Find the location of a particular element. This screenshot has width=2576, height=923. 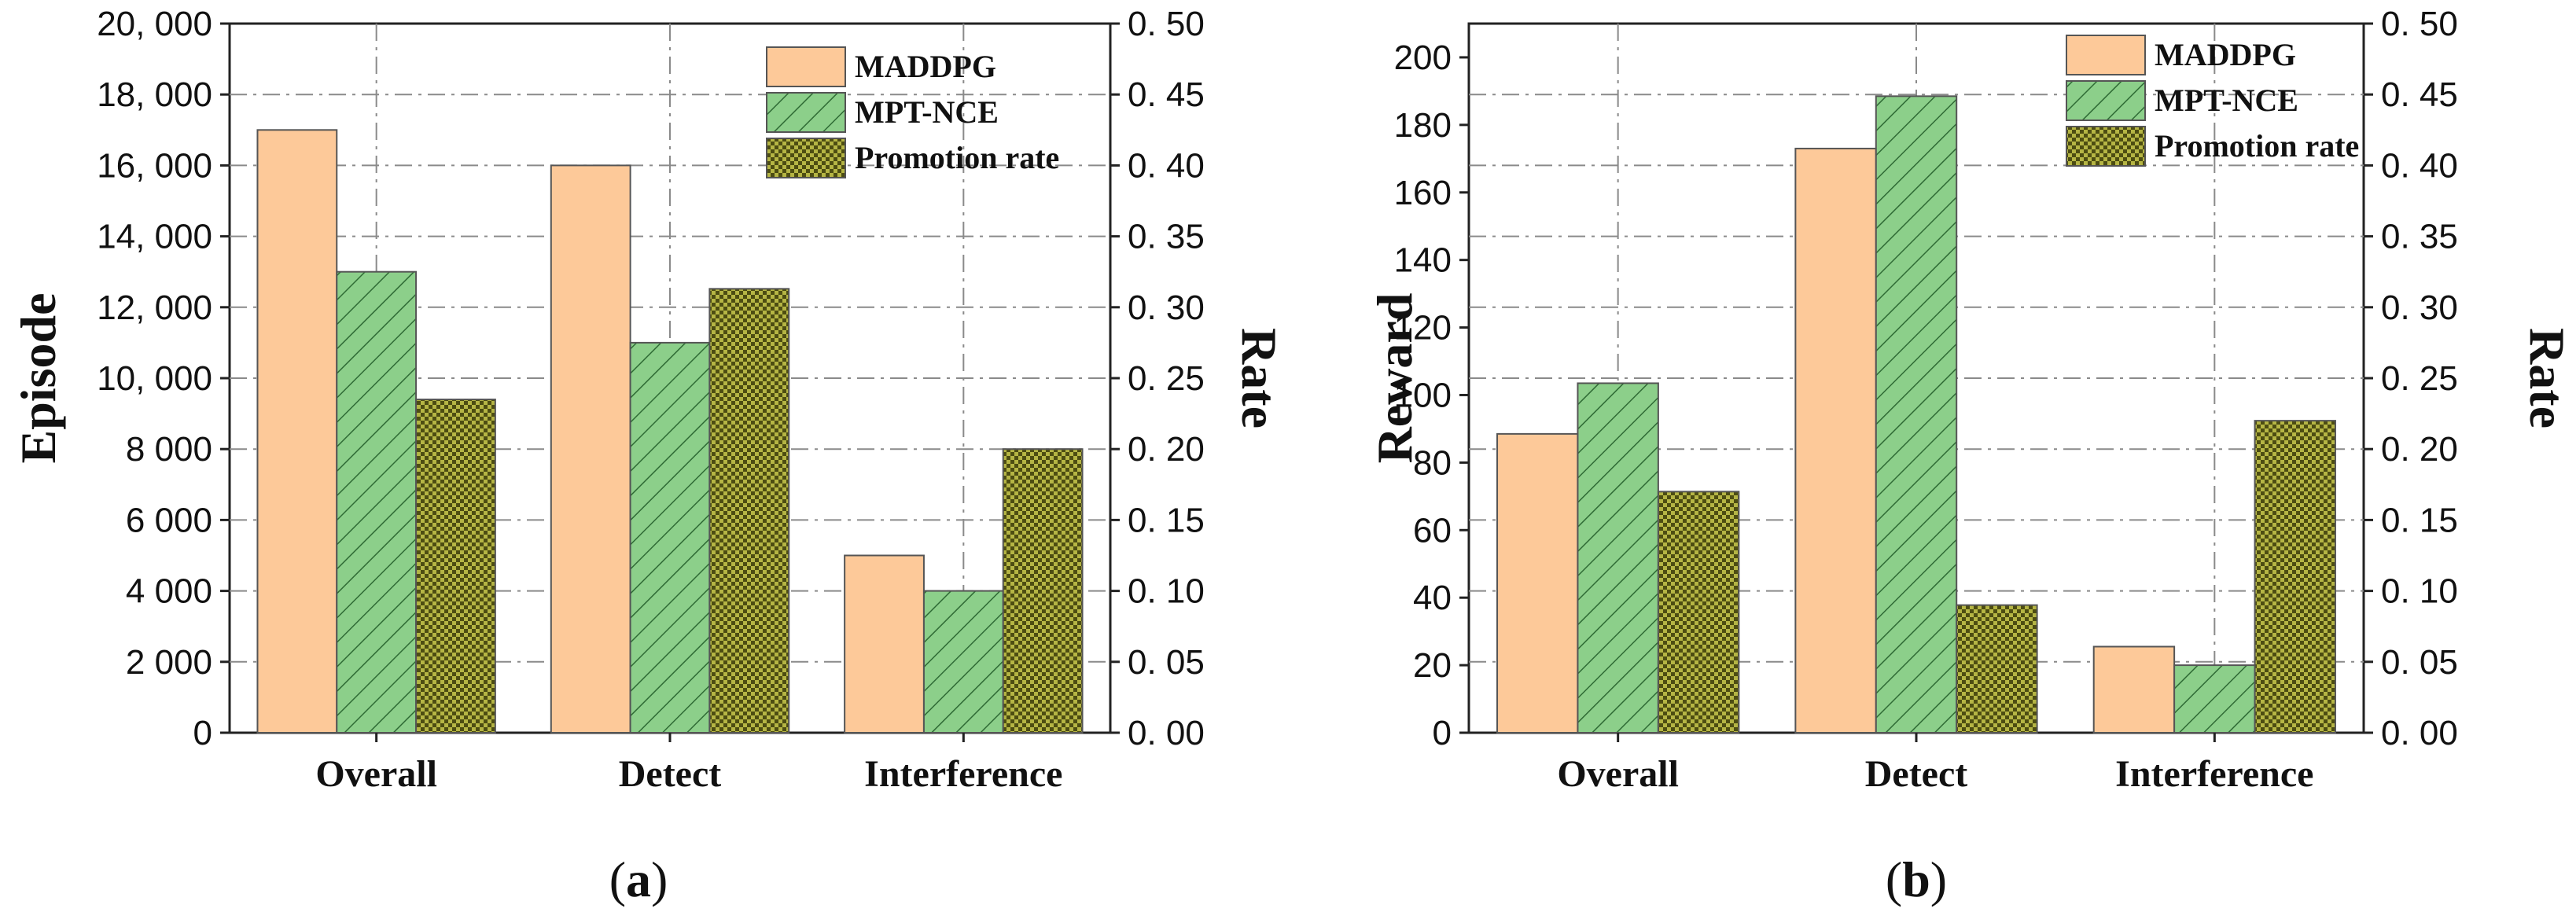

y-tick-label: 140 is located at coordinates (1423, 260).